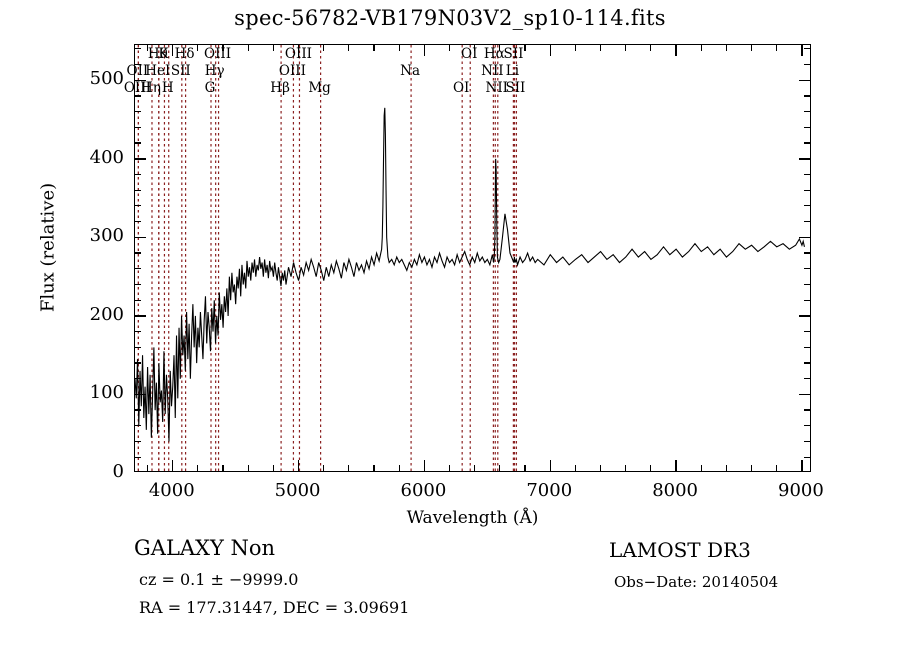 This screenshot has width=900, height=649. I want to click on x-tick-label: 6000, so click(423, 490).